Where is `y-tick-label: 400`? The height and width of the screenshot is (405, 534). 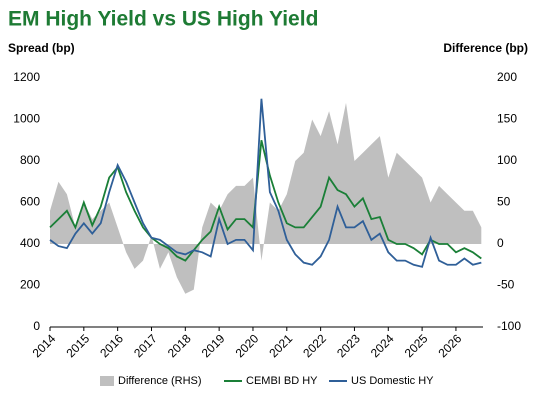 y-tick-label: 400 is located at coordinates (30, 243).